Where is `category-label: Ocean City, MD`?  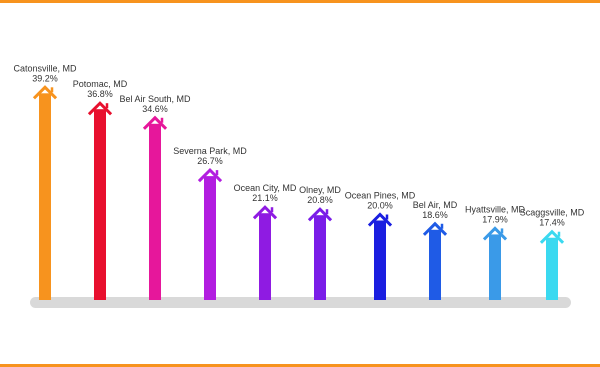 category-label: Ocean City, MD is located at coordinates (265, 188).